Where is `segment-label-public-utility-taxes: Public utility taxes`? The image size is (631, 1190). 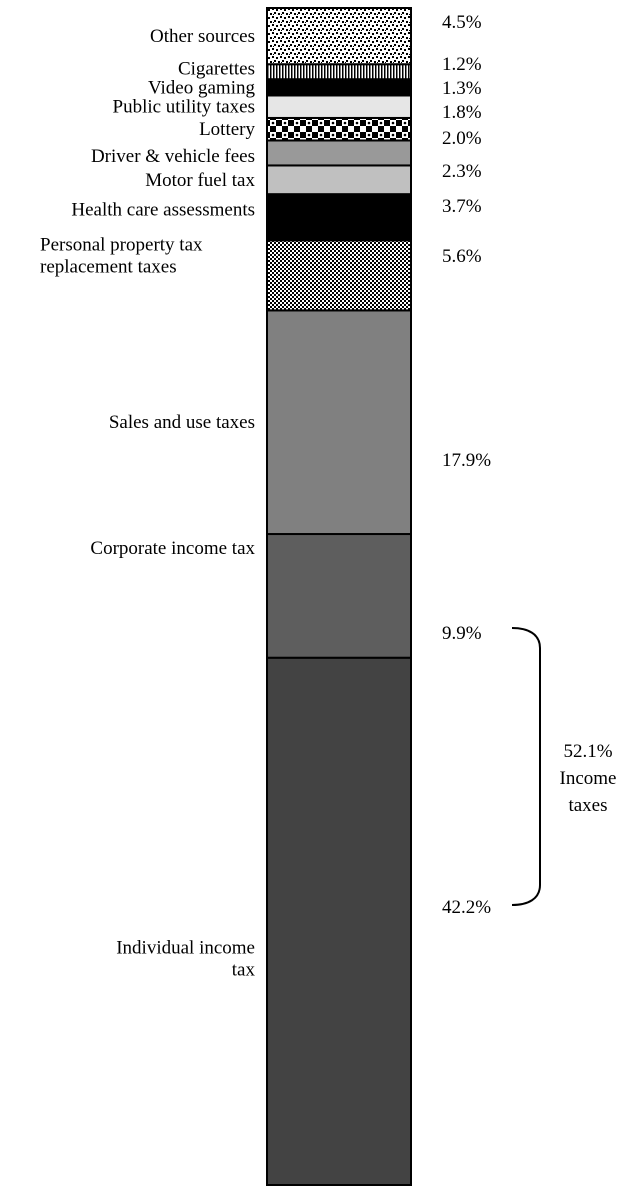 segment-label-public-utility-taxes: Public utility taxes is located at coordinates (184, 107).